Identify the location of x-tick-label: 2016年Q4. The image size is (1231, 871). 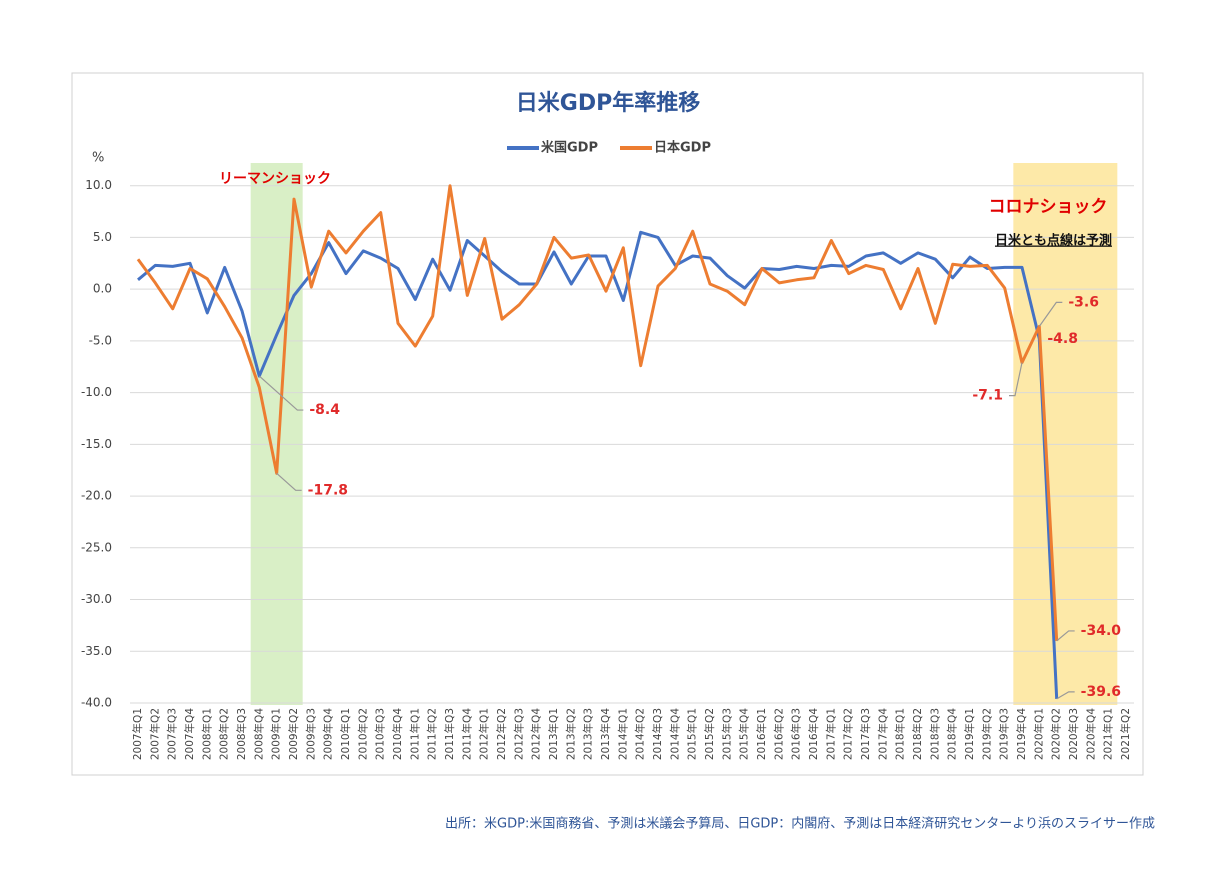
(813, 734).